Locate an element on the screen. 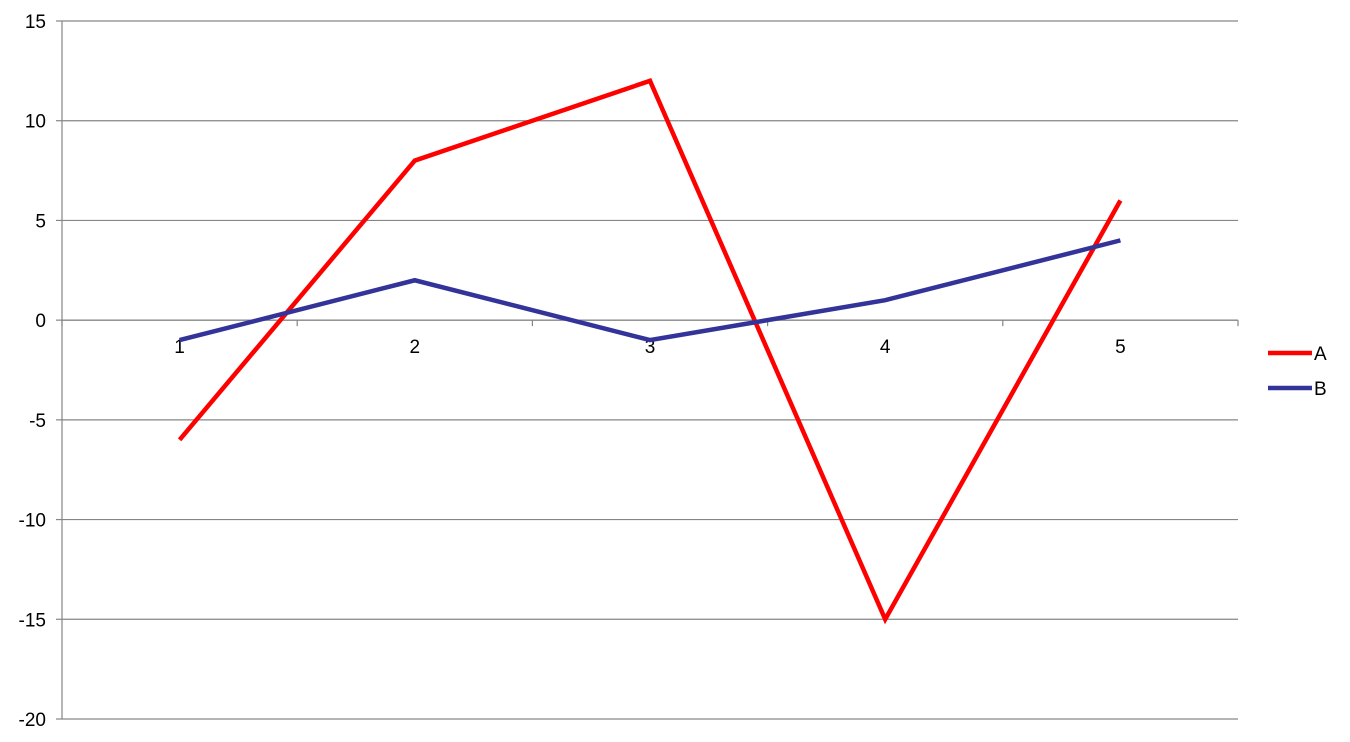  y-tick-label: 0 is located at coordinates (40, 321).